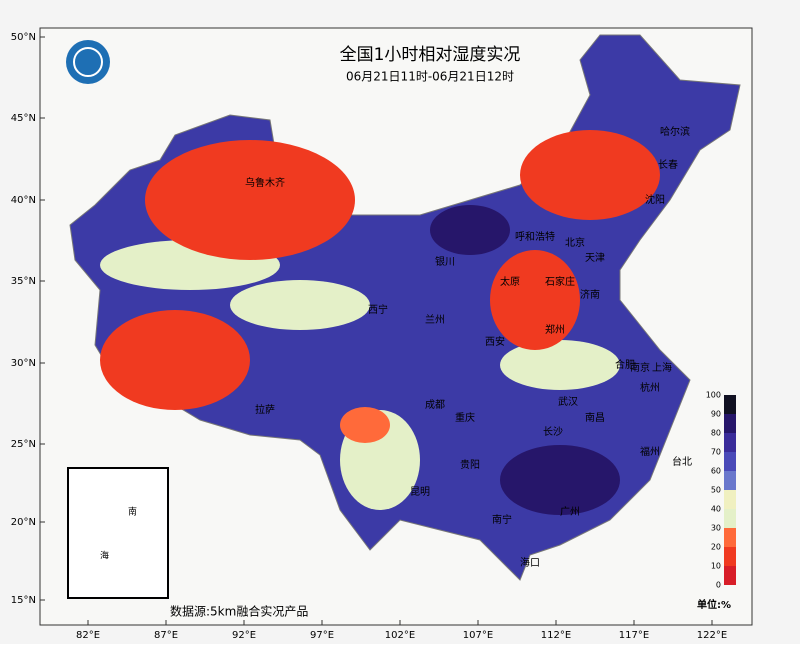 The height and width of the screenshot is (648, 800). What do you see at coordinates (535, 237) in the screenshot?
I see `city-label: 呼和浩特` at bounding box center [535, 237].